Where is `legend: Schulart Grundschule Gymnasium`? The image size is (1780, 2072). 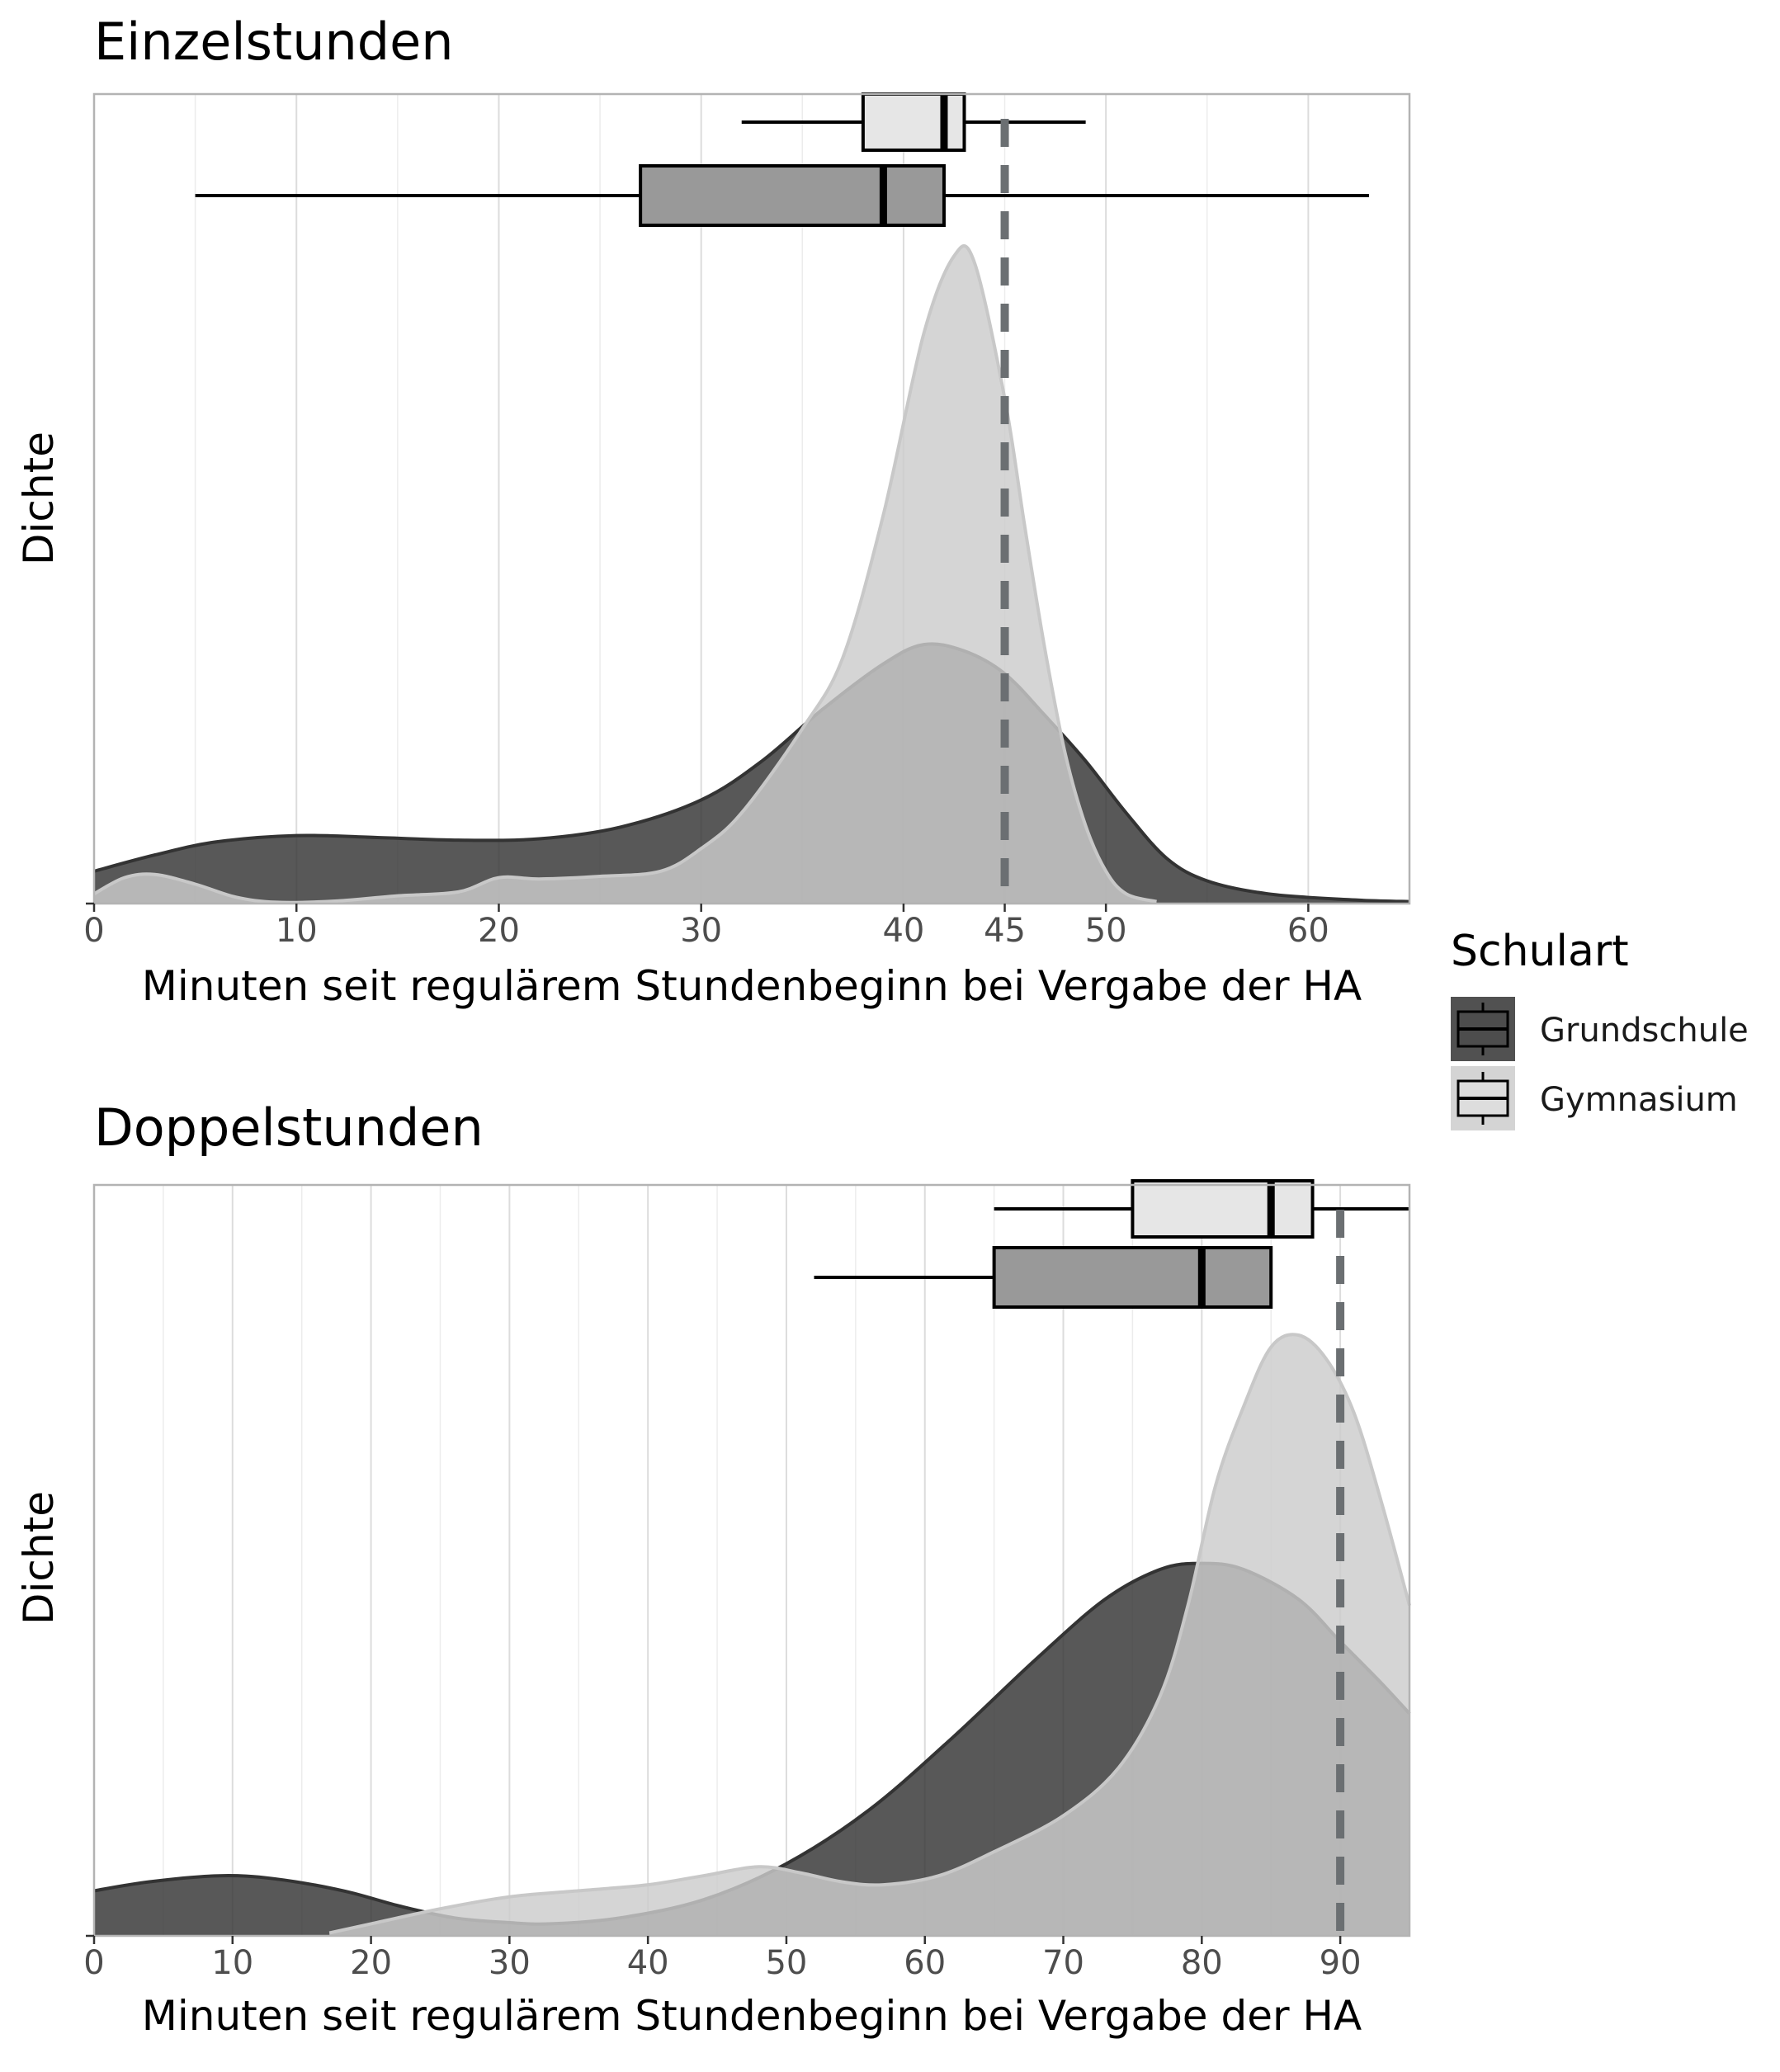
legend: Schulart Grundschule Gymnasium is located at coordinates (1600, 1028).